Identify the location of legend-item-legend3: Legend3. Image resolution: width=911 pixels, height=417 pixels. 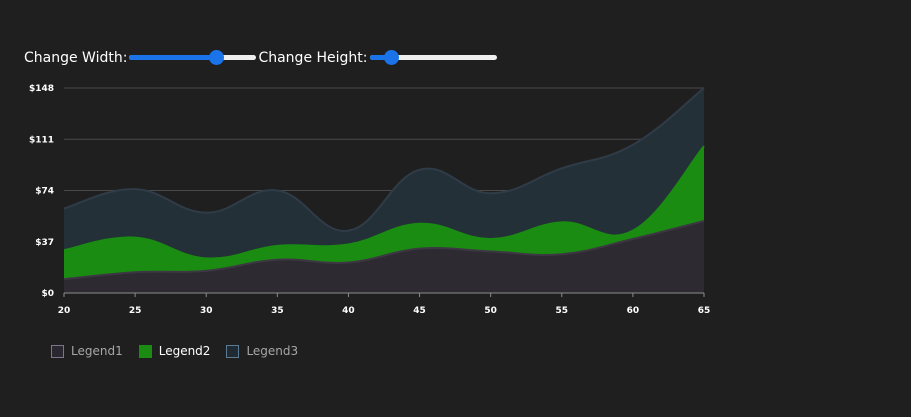
(262, 351).